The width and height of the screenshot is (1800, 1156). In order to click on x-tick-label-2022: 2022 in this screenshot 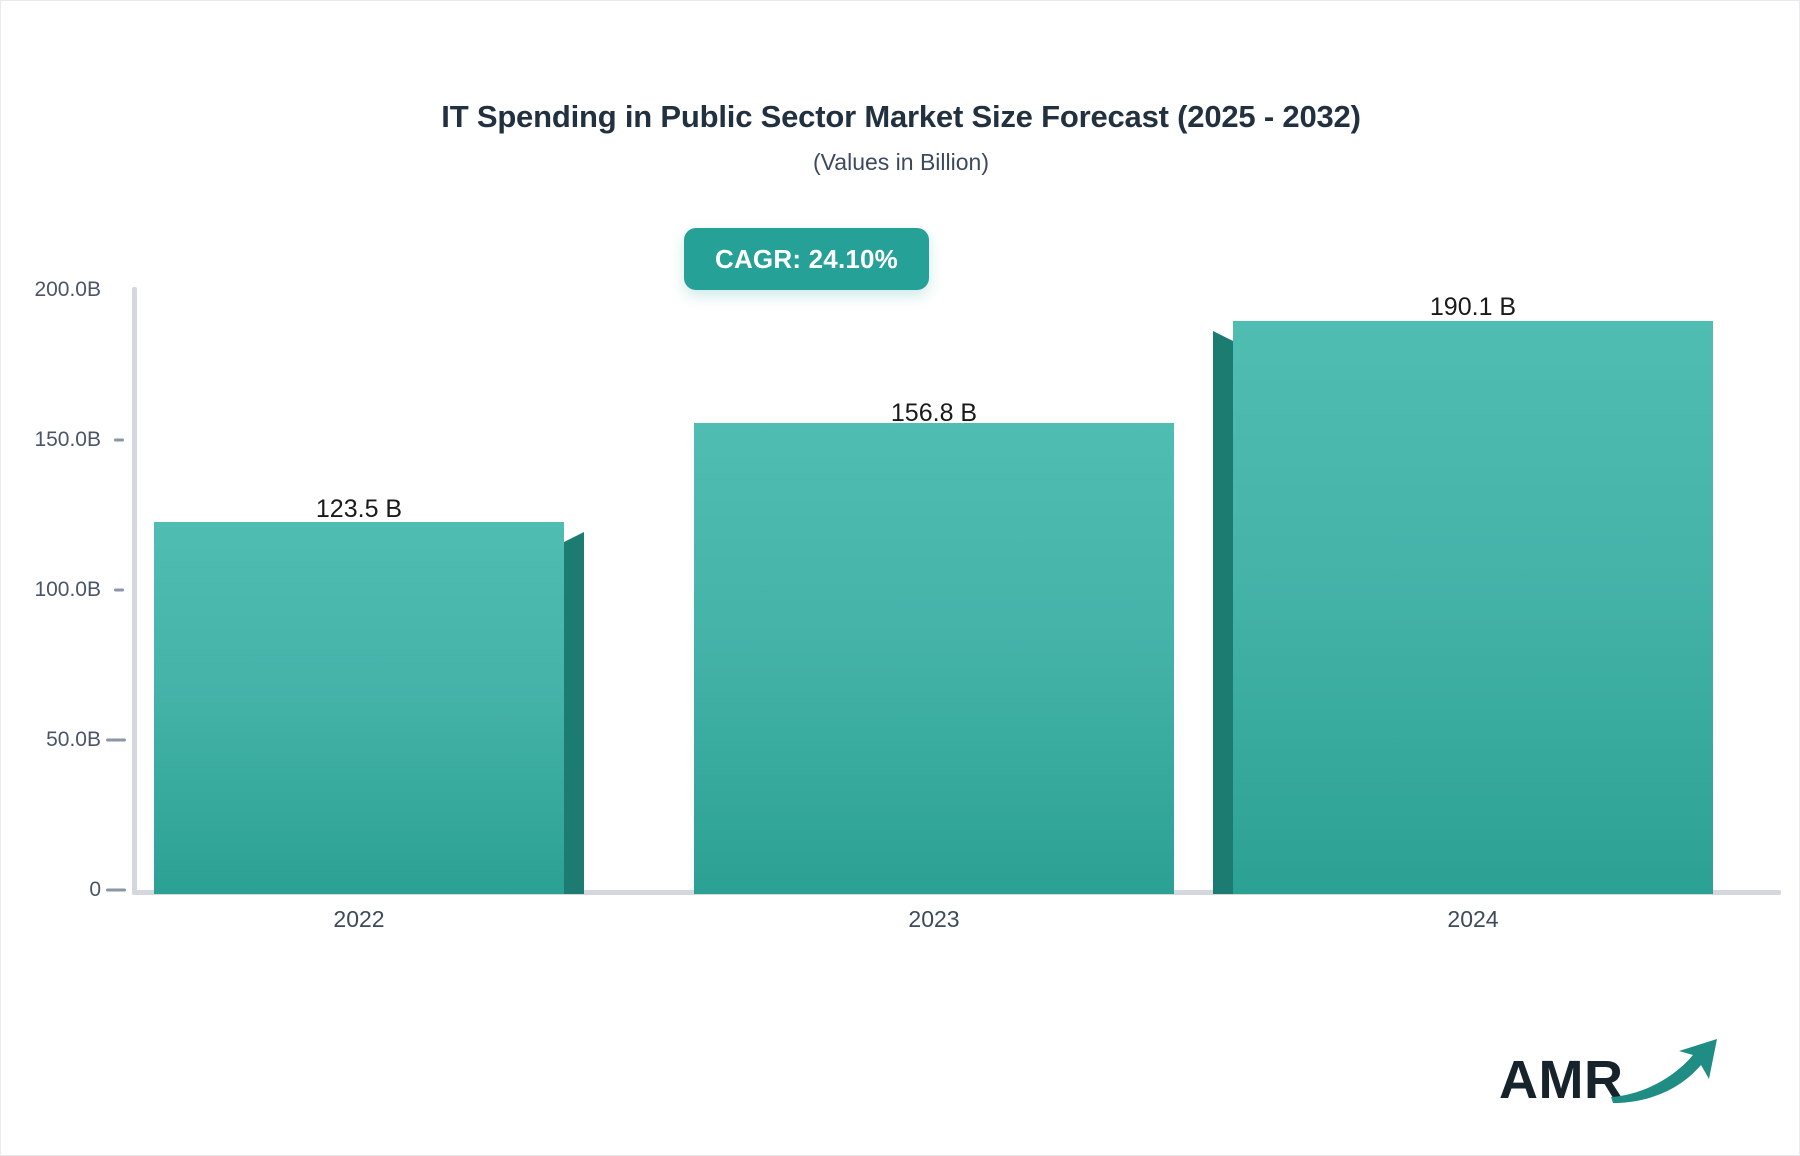, I will do `click(359, 919)`.